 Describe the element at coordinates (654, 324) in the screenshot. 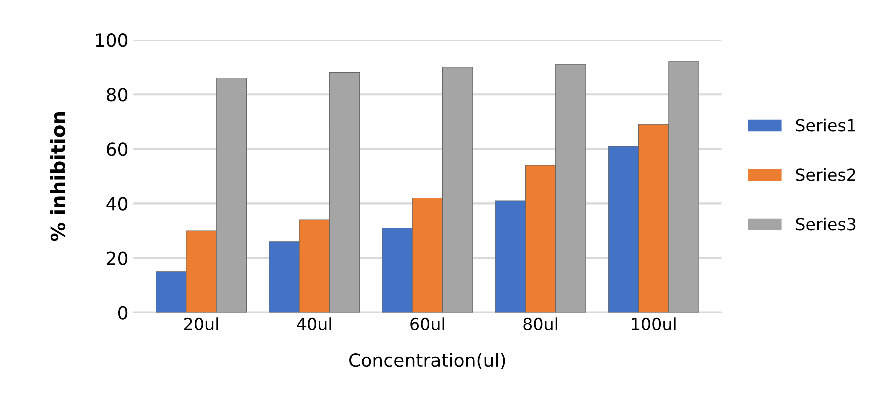

I see `x-tick-label: 100ul` at that location.